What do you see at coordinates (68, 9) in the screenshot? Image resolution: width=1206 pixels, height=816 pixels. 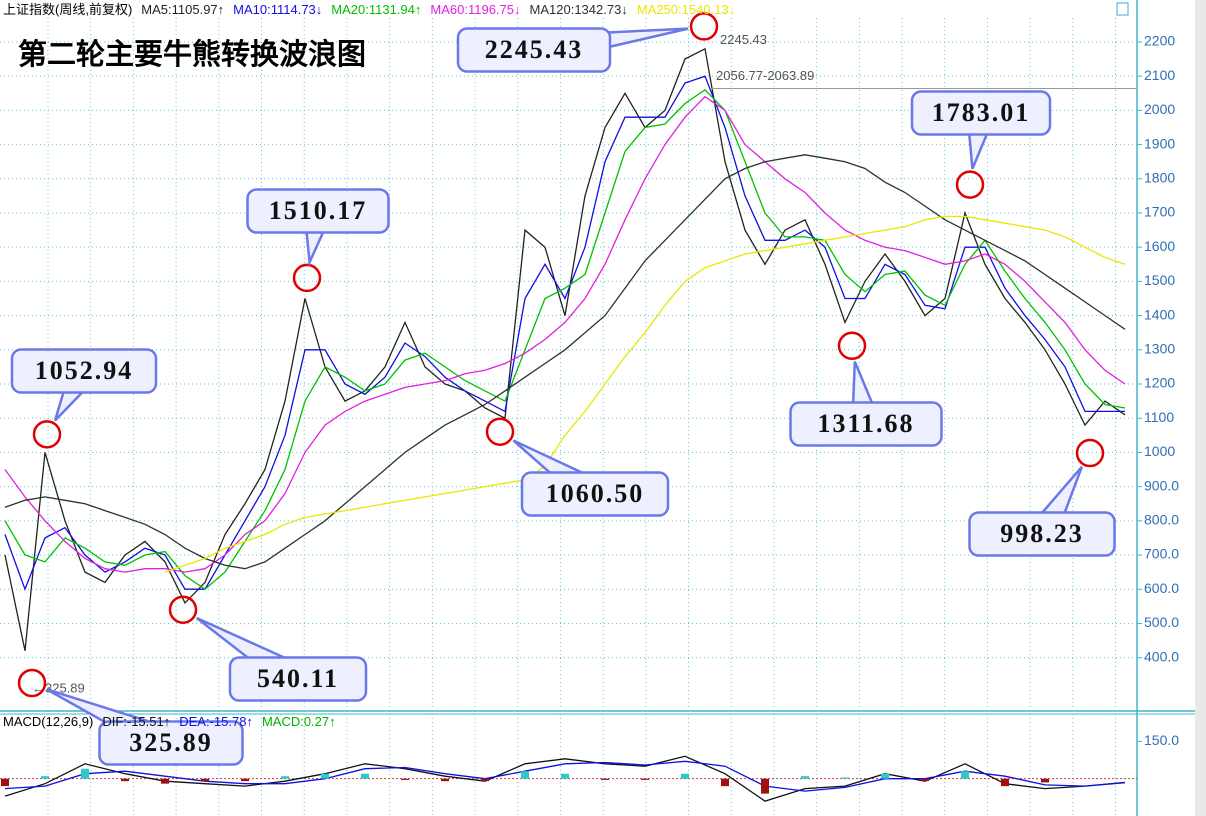 I see `instrument: 上证指数(周线,前复权)` at bounding box center [68, 9].